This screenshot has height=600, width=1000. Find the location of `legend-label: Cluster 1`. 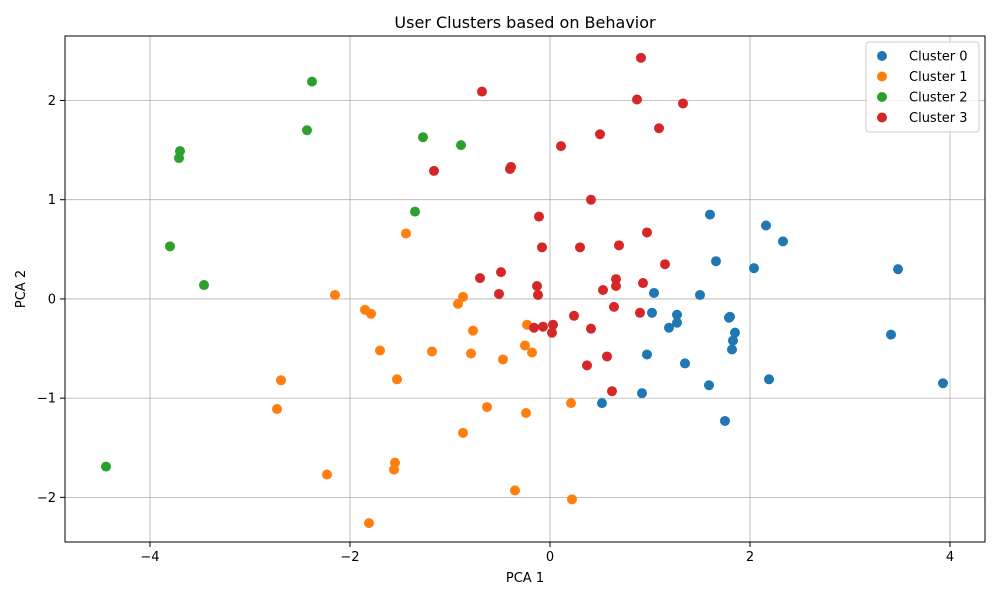

legend-label: Cluster 1 is located at coordinates (938, 77).